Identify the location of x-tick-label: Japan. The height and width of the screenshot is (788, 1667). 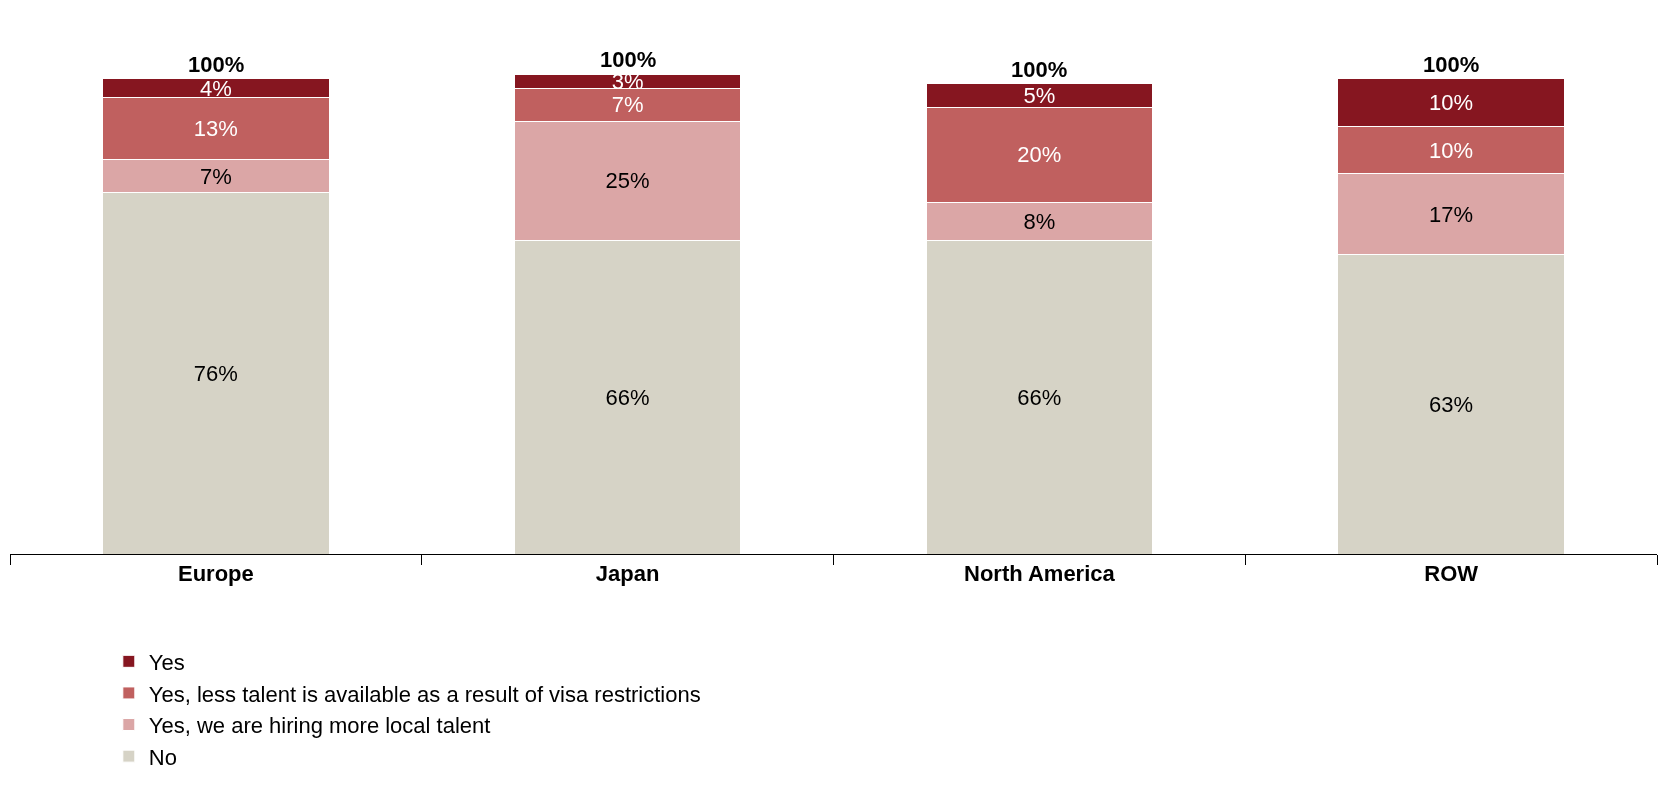
(627, 574).